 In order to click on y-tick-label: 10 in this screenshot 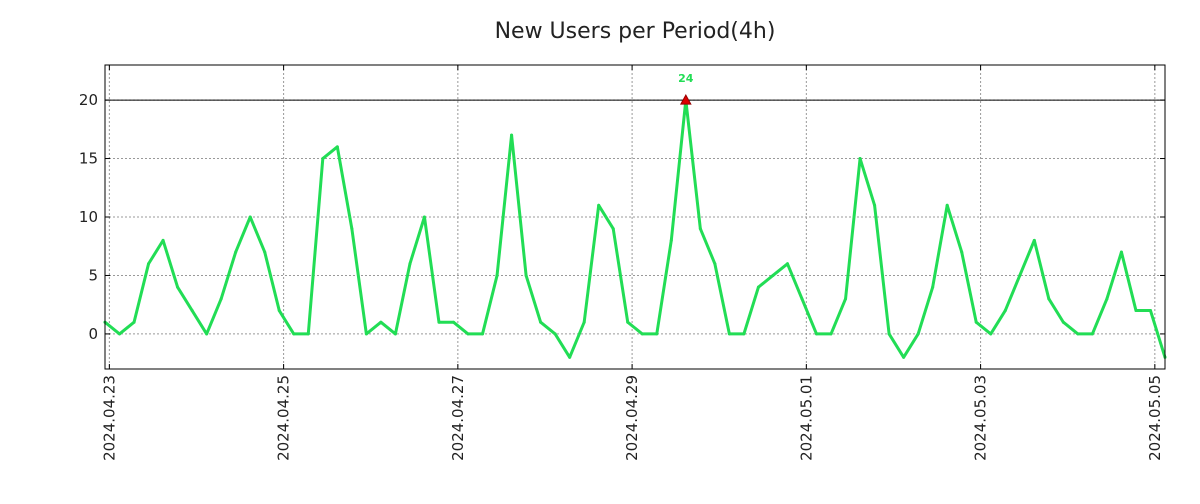, I will do `click(88, 217)`.